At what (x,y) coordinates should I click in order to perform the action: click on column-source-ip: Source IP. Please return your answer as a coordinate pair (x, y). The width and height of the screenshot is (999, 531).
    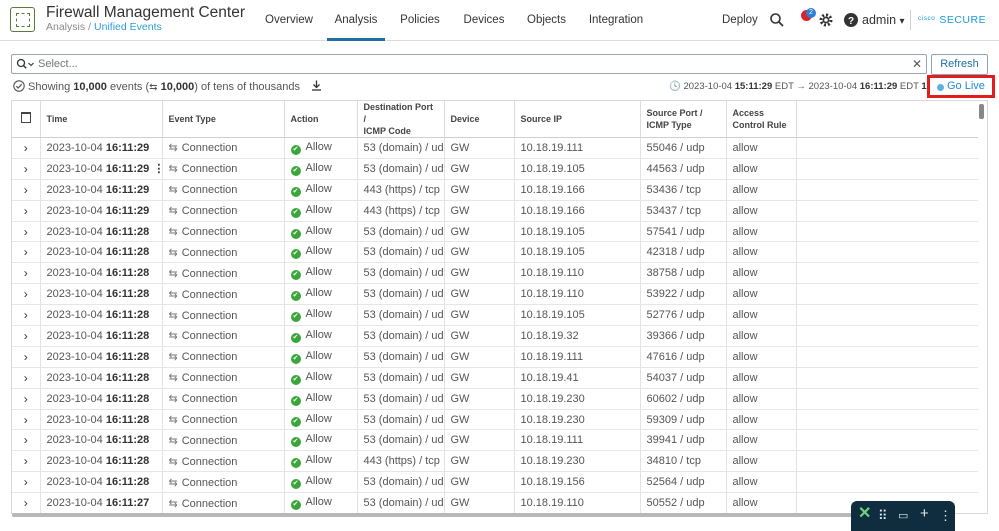
    Looking at the image, I should click on (577, 119).